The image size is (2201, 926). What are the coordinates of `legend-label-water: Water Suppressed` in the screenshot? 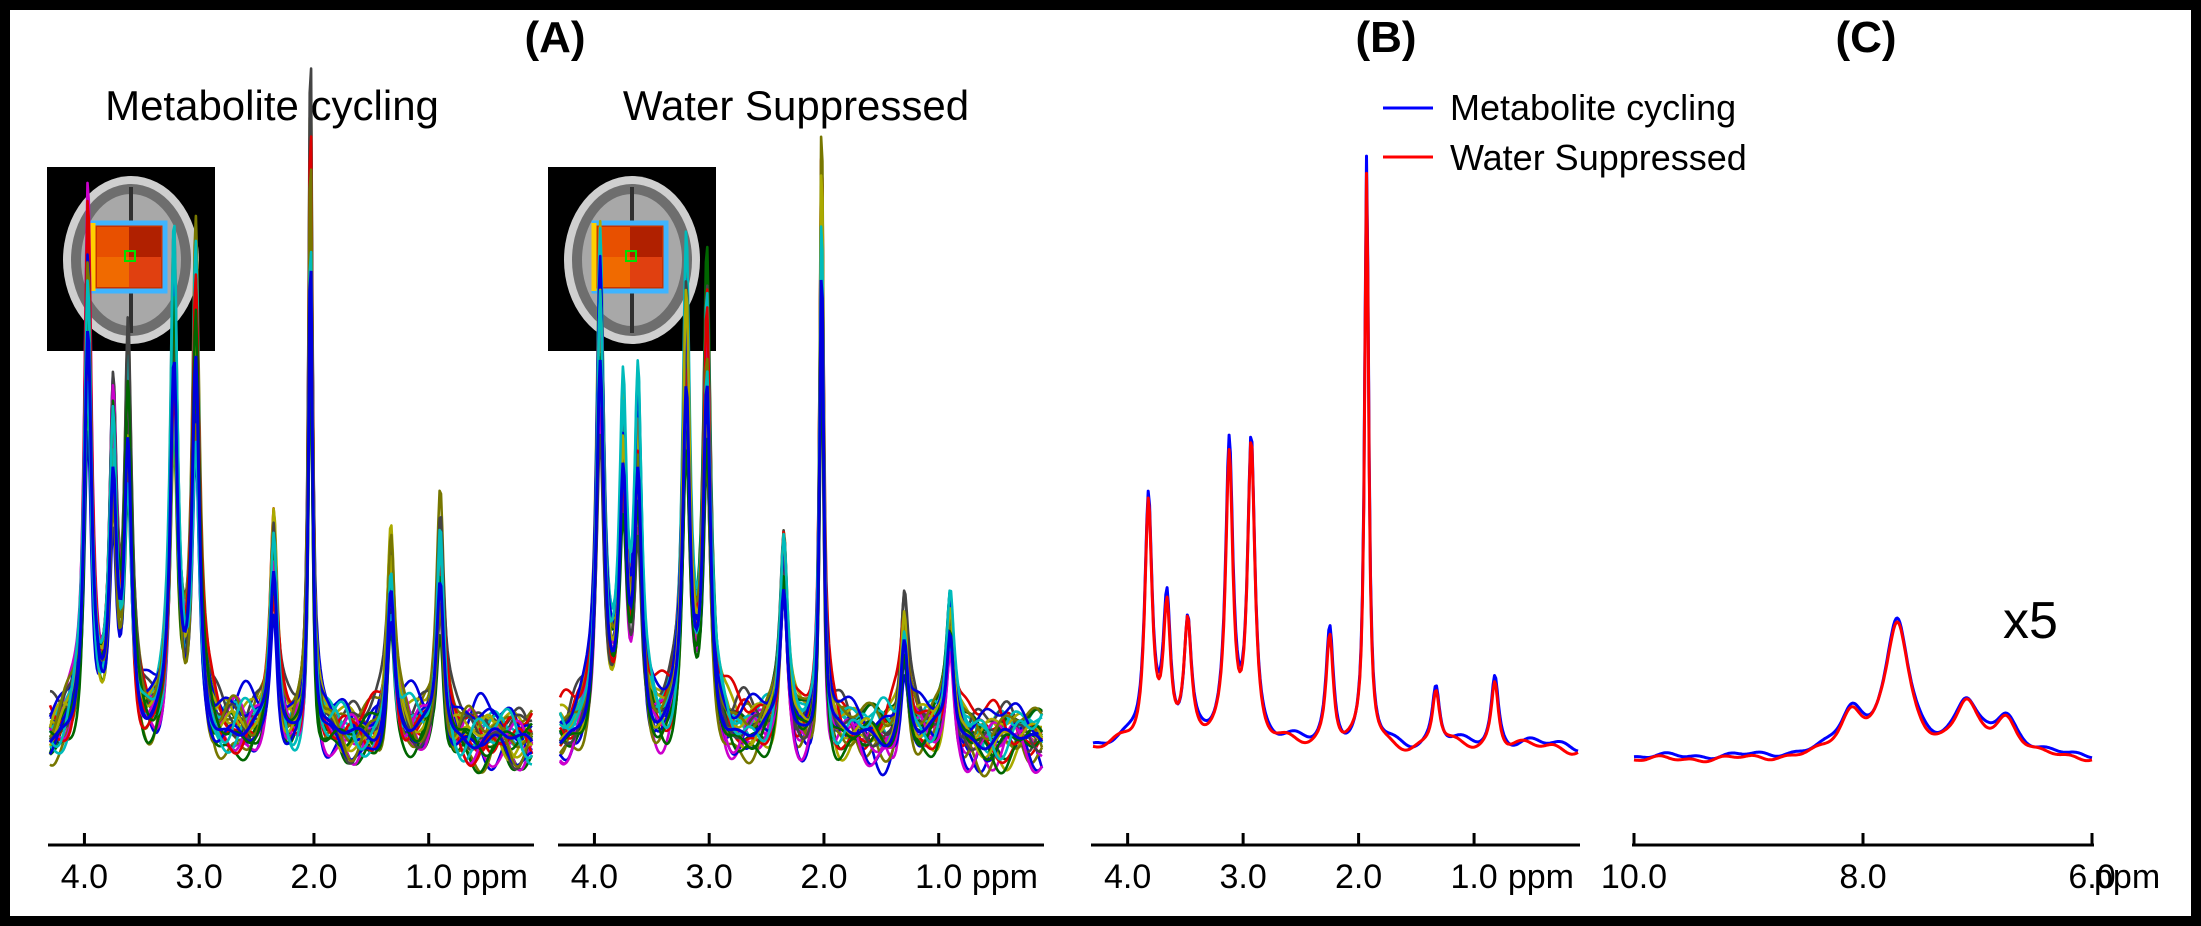 It's located at (1598, 157).